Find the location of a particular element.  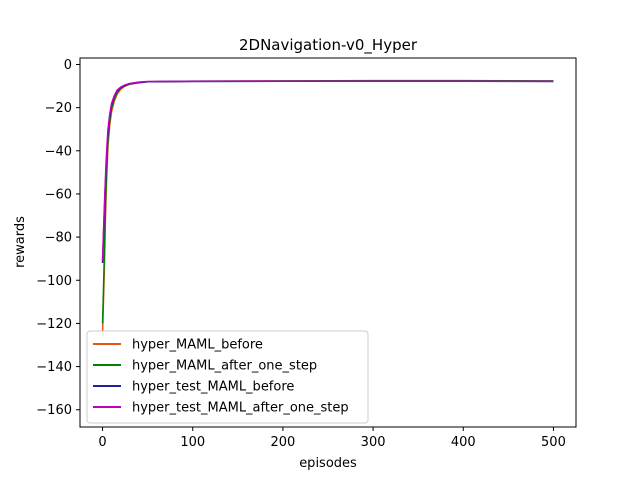

x-tick-label: 300 is located at coordinates (373, 442).